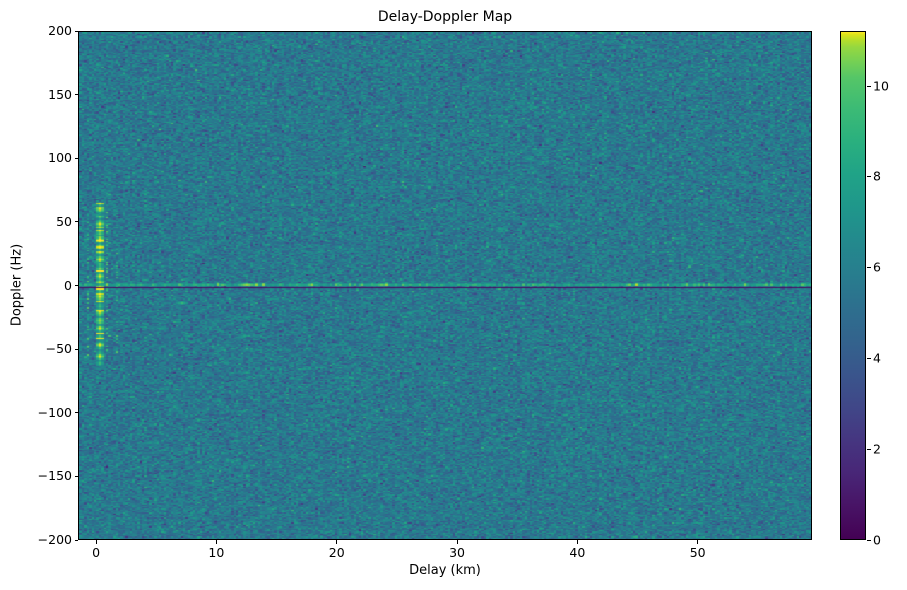 This screenshot has width=907, height=590. Describe the element at coordinates (457, 552) in the screenshot. I see `x-tick-label: 30` at that location.